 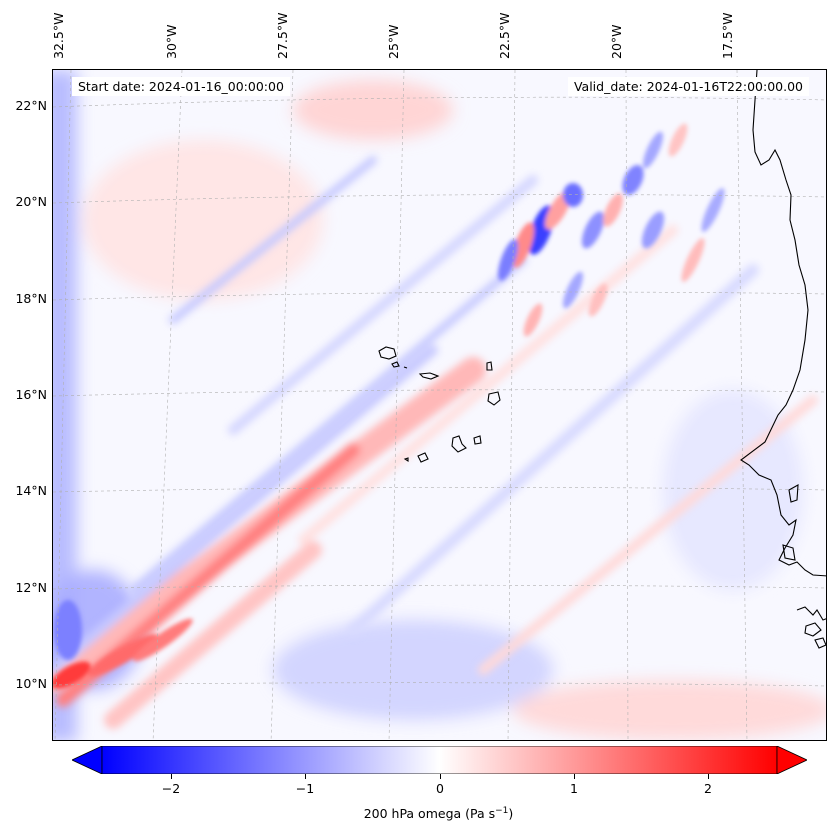 I want to click on field-strong-sw-feature, so click(x=123, y=644).